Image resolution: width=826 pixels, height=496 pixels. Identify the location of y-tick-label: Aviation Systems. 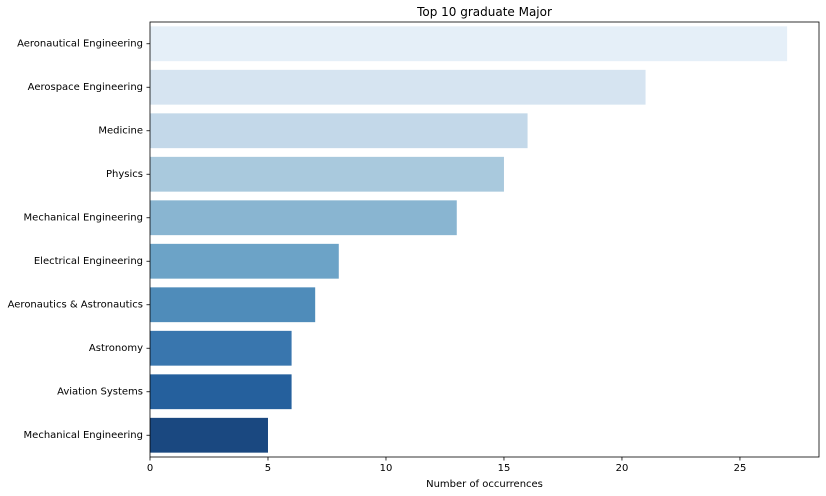
(100, 391).